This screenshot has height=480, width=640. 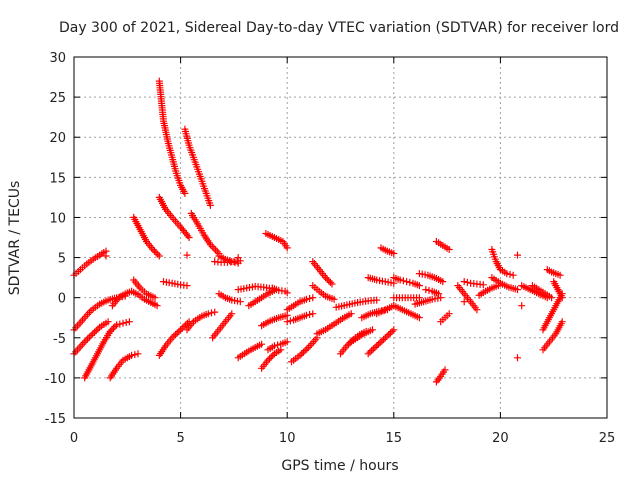 I want to click on x-tick-labels: 0 5 10 15 20 25, so click(x=342, y=438).